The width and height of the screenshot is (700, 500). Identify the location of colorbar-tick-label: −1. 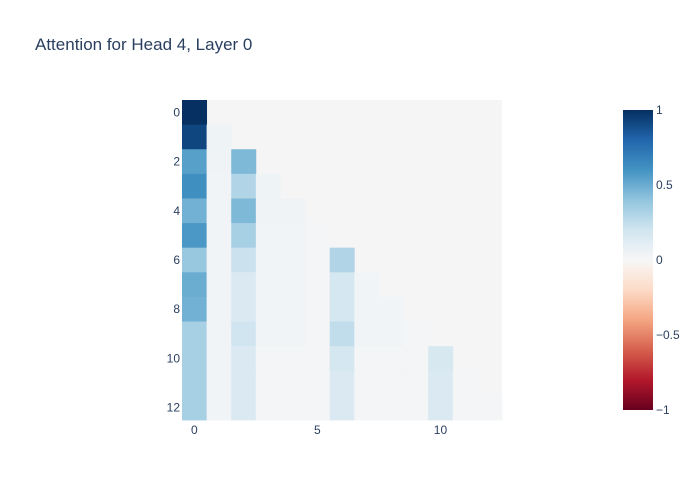
(663, 410).